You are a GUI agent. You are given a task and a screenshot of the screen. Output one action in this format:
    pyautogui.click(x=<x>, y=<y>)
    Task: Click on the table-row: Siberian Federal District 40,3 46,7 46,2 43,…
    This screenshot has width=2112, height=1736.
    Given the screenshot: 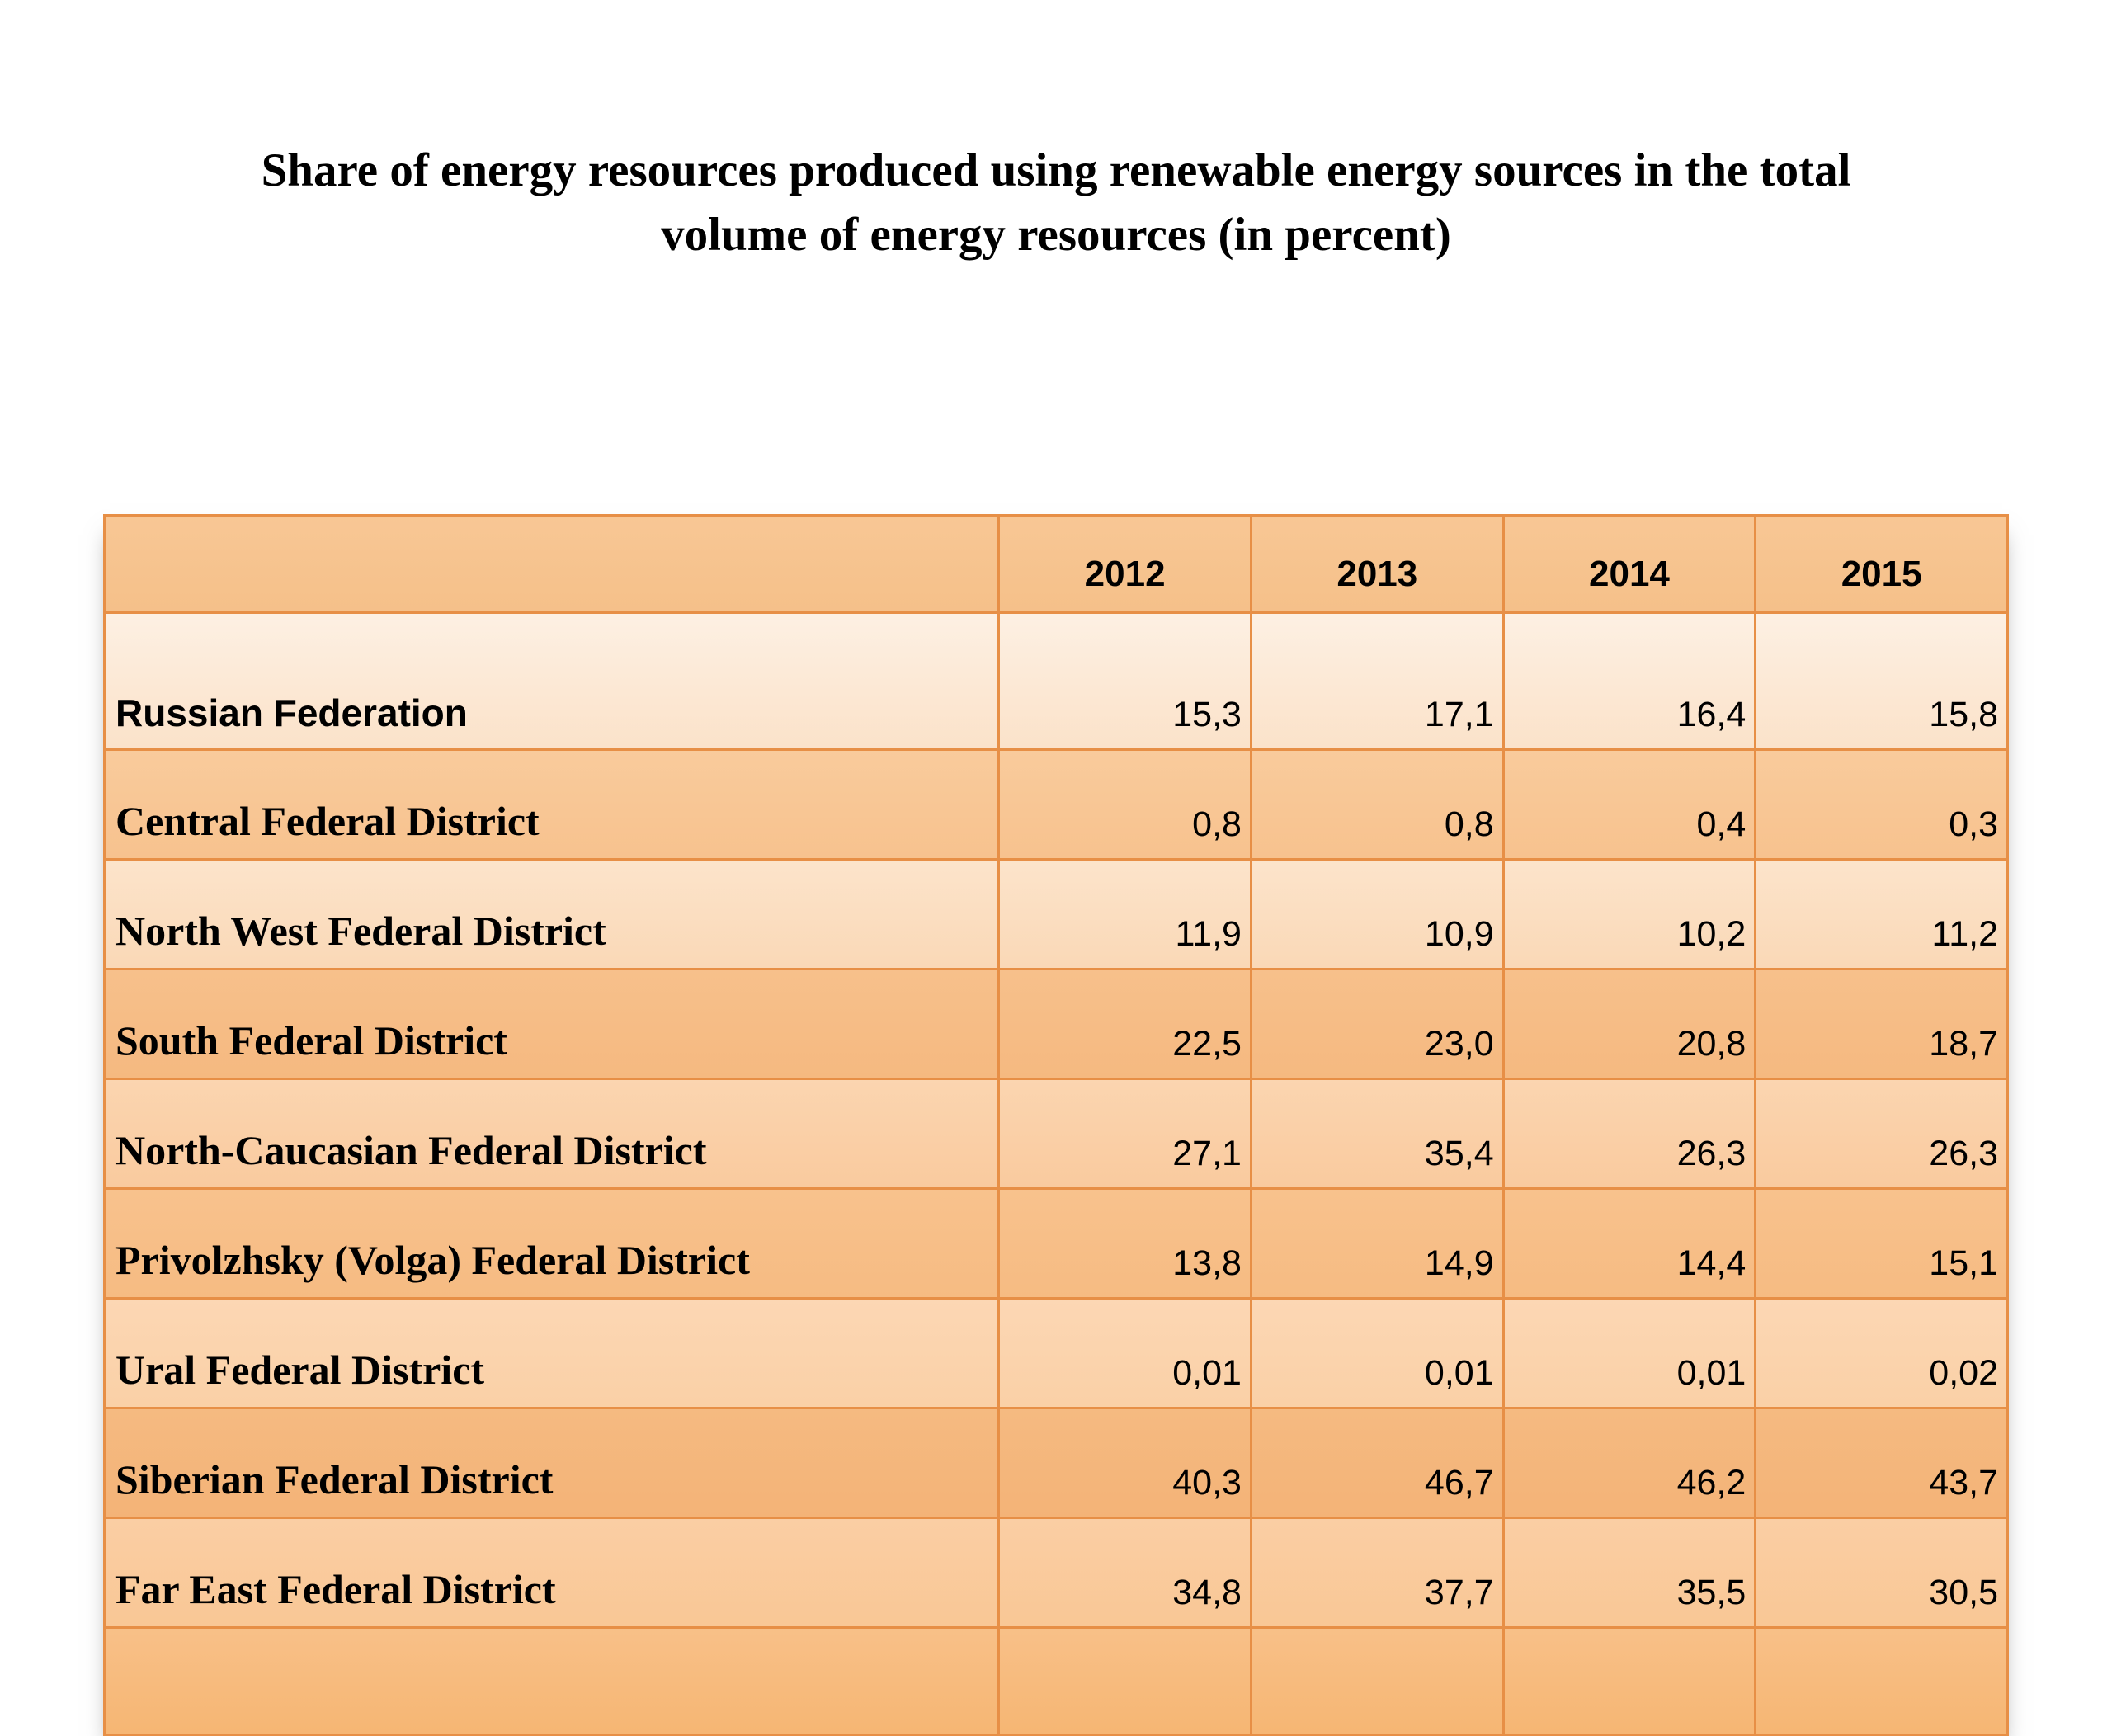 What is the action you would take?
    pyautogui.click(x=1055, y=1463)
    